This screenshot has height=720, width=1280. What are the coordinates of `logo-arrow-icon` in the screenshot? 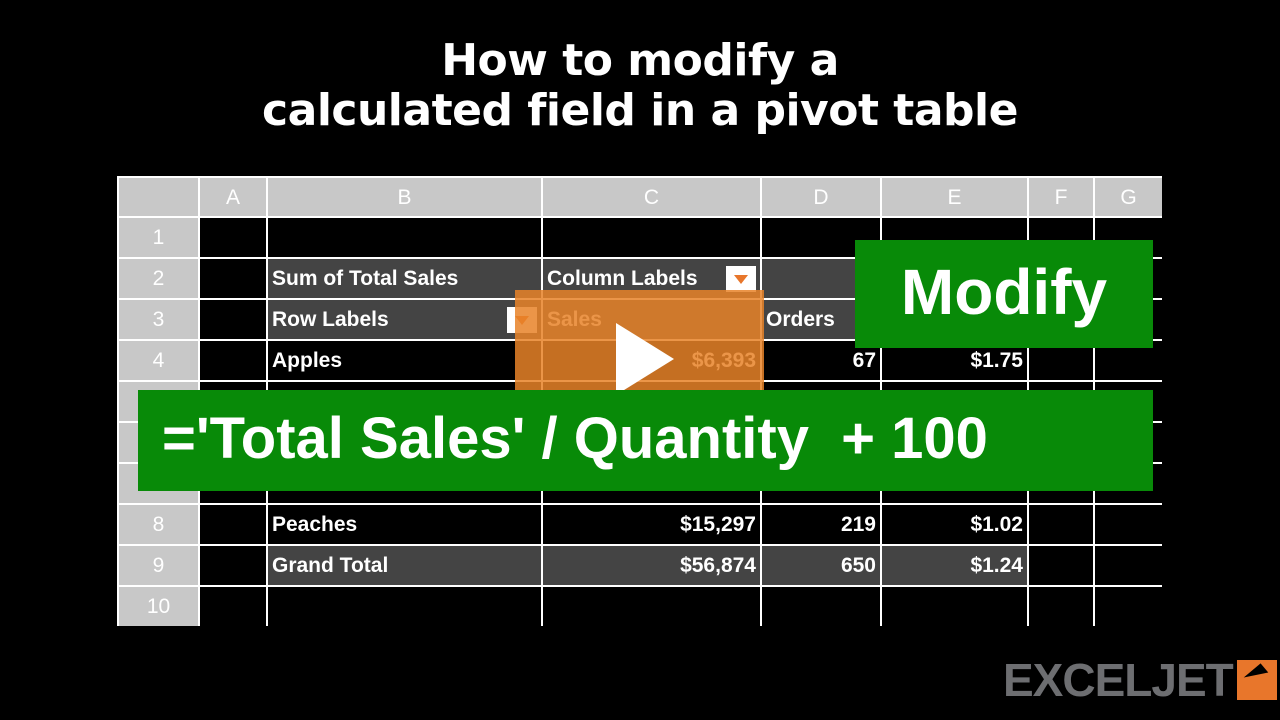 It's located at (1256, 680).